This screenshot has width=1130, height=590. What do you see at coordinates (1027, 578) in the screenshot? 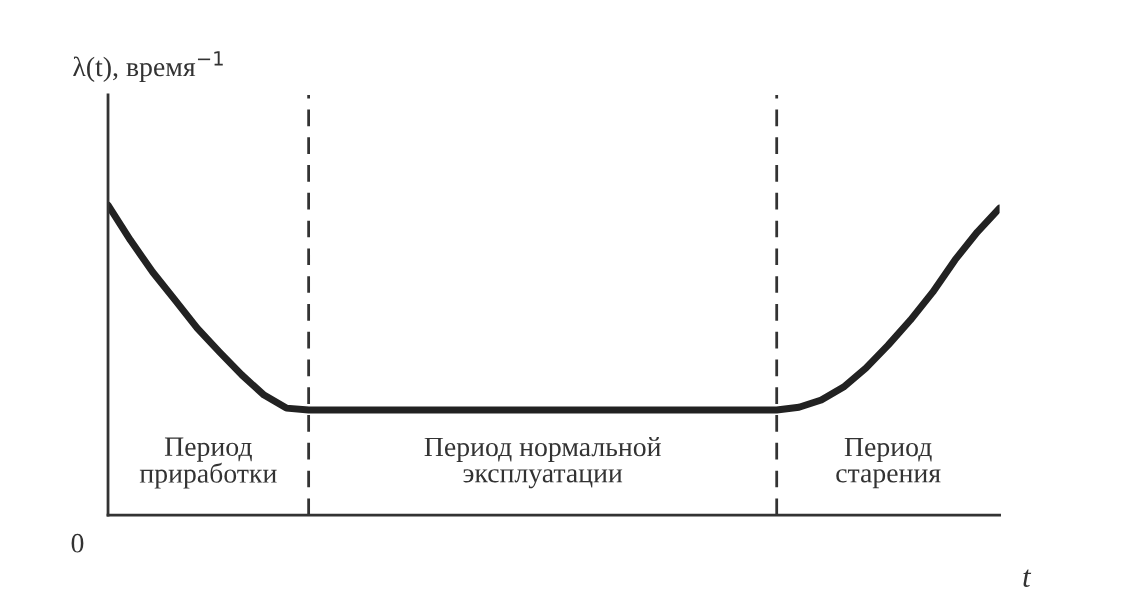
I see `x-axis-title: t` at bounding box center [1027, 578].